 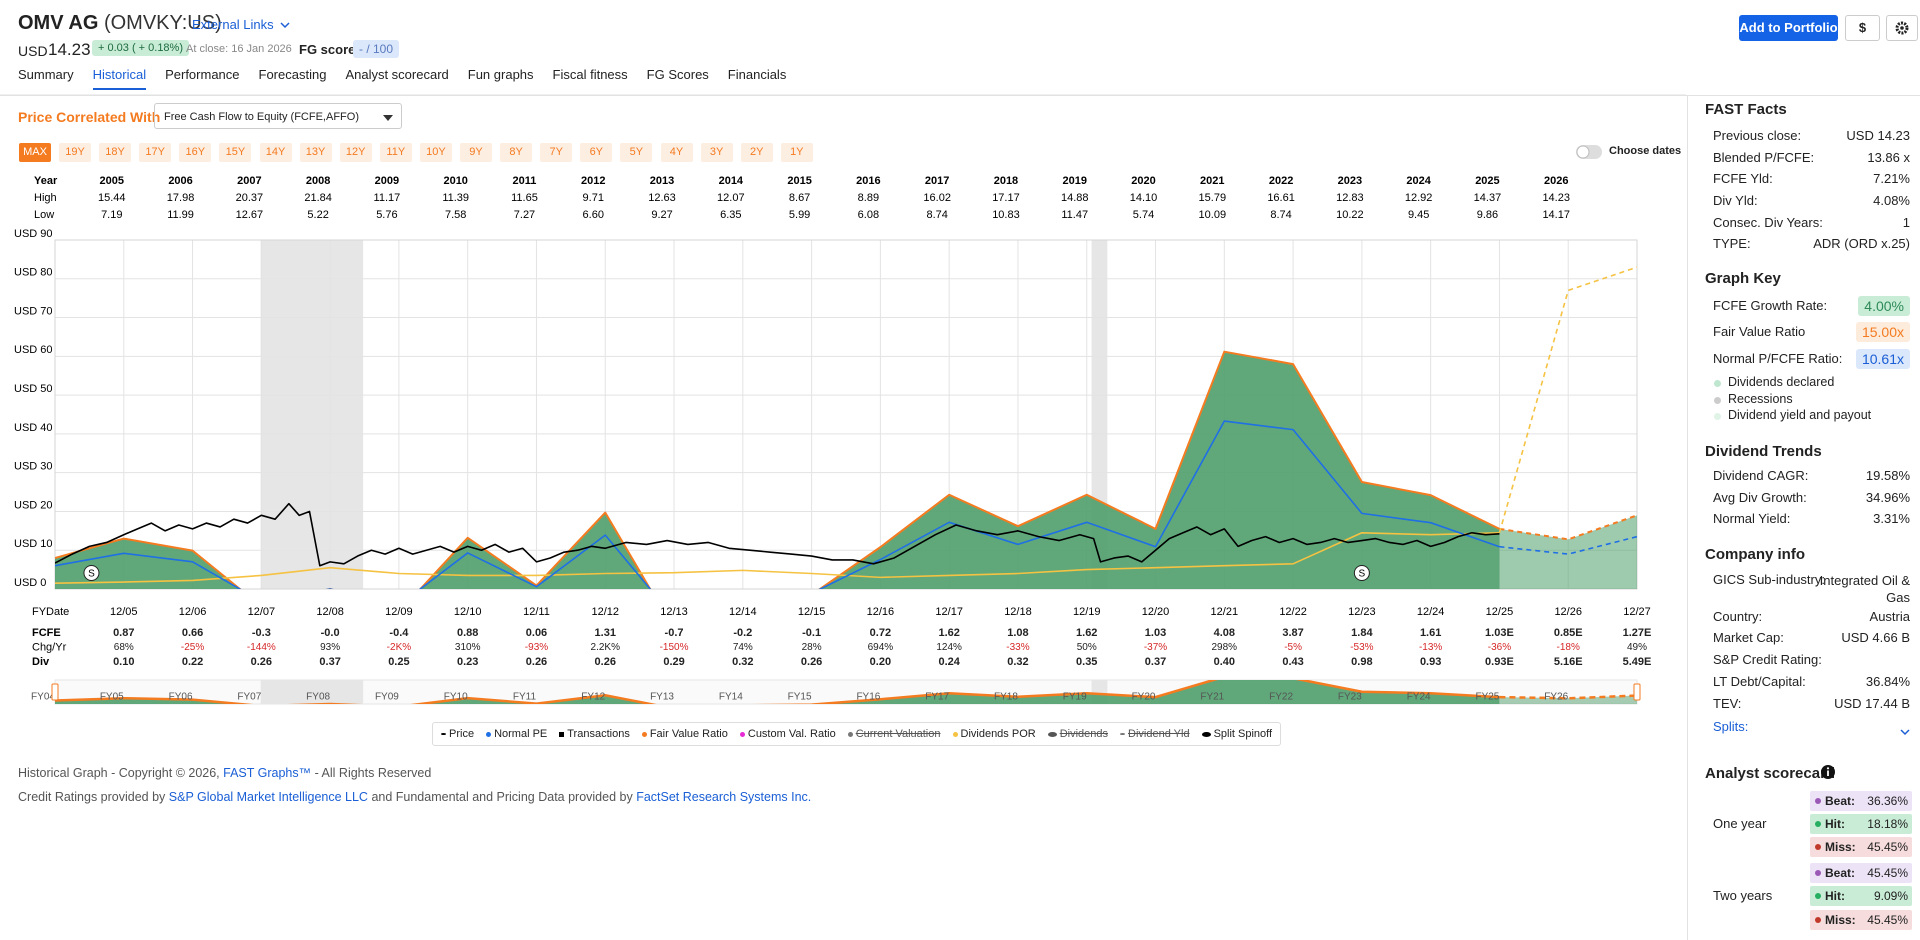 What do you see at coordinates (724, 797) in the screenshot?
I see `footer-link: FactSet Research Systems Inc.` at bounding box center [724, 797].